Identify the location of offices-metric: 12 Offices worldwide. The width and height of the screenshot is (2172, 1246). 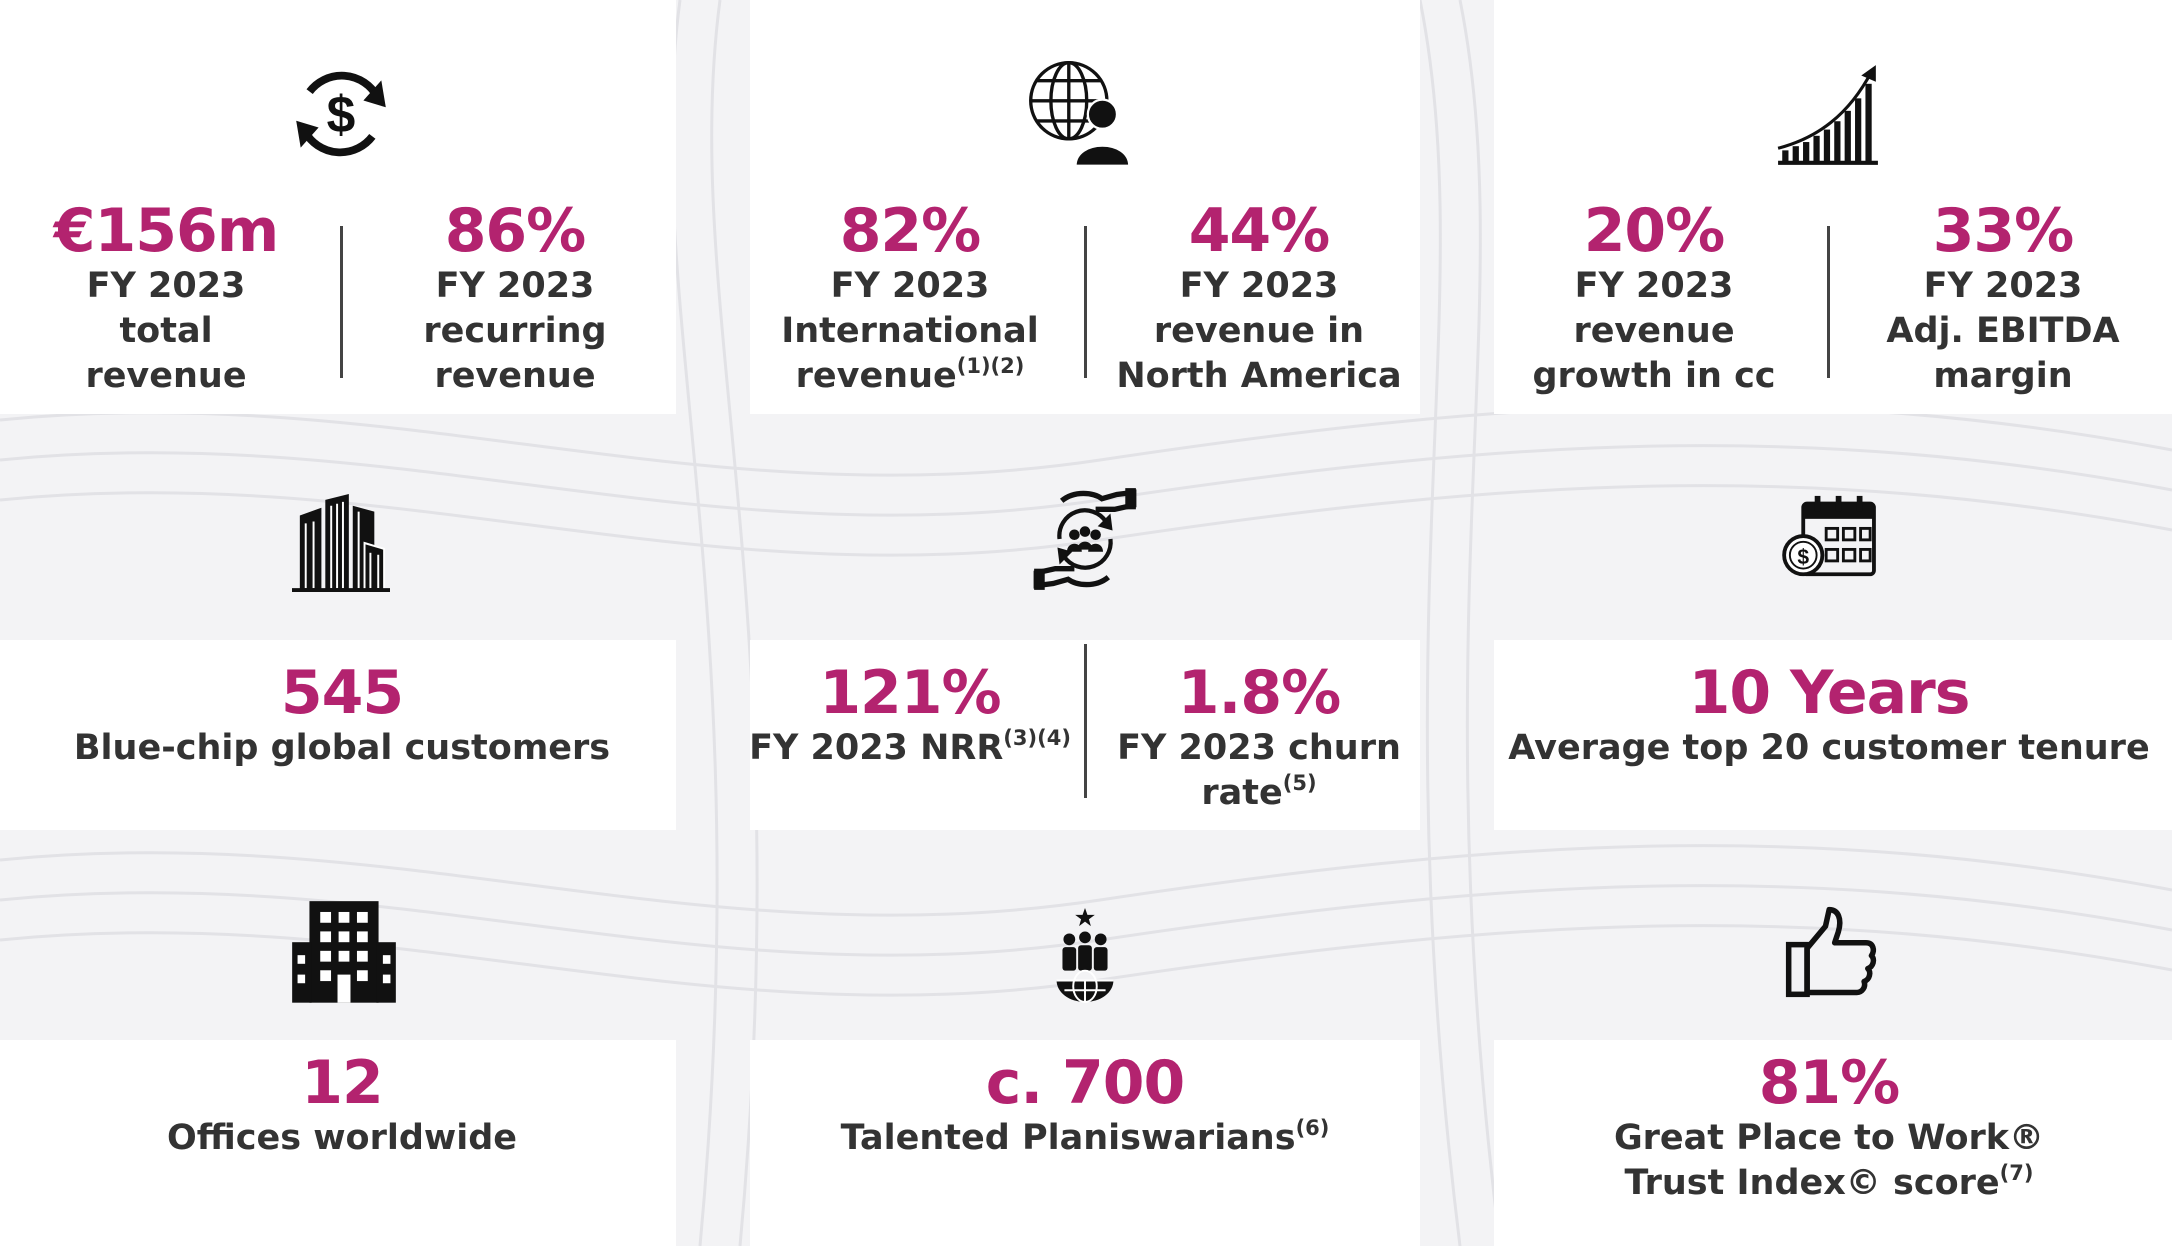
(342, 1105).